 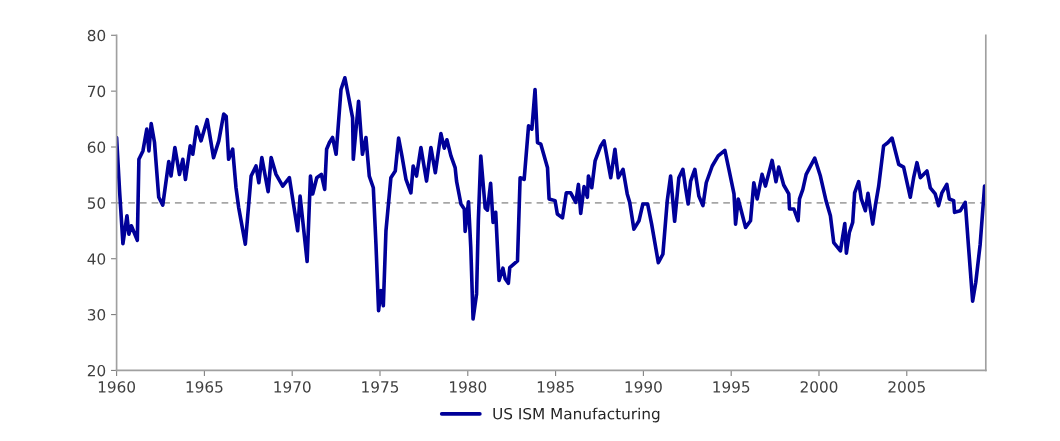 What do you see at coordinates (96, 35) in the screenshot?
I see `y-tick-label: 80` at bounding box center [96, 35].